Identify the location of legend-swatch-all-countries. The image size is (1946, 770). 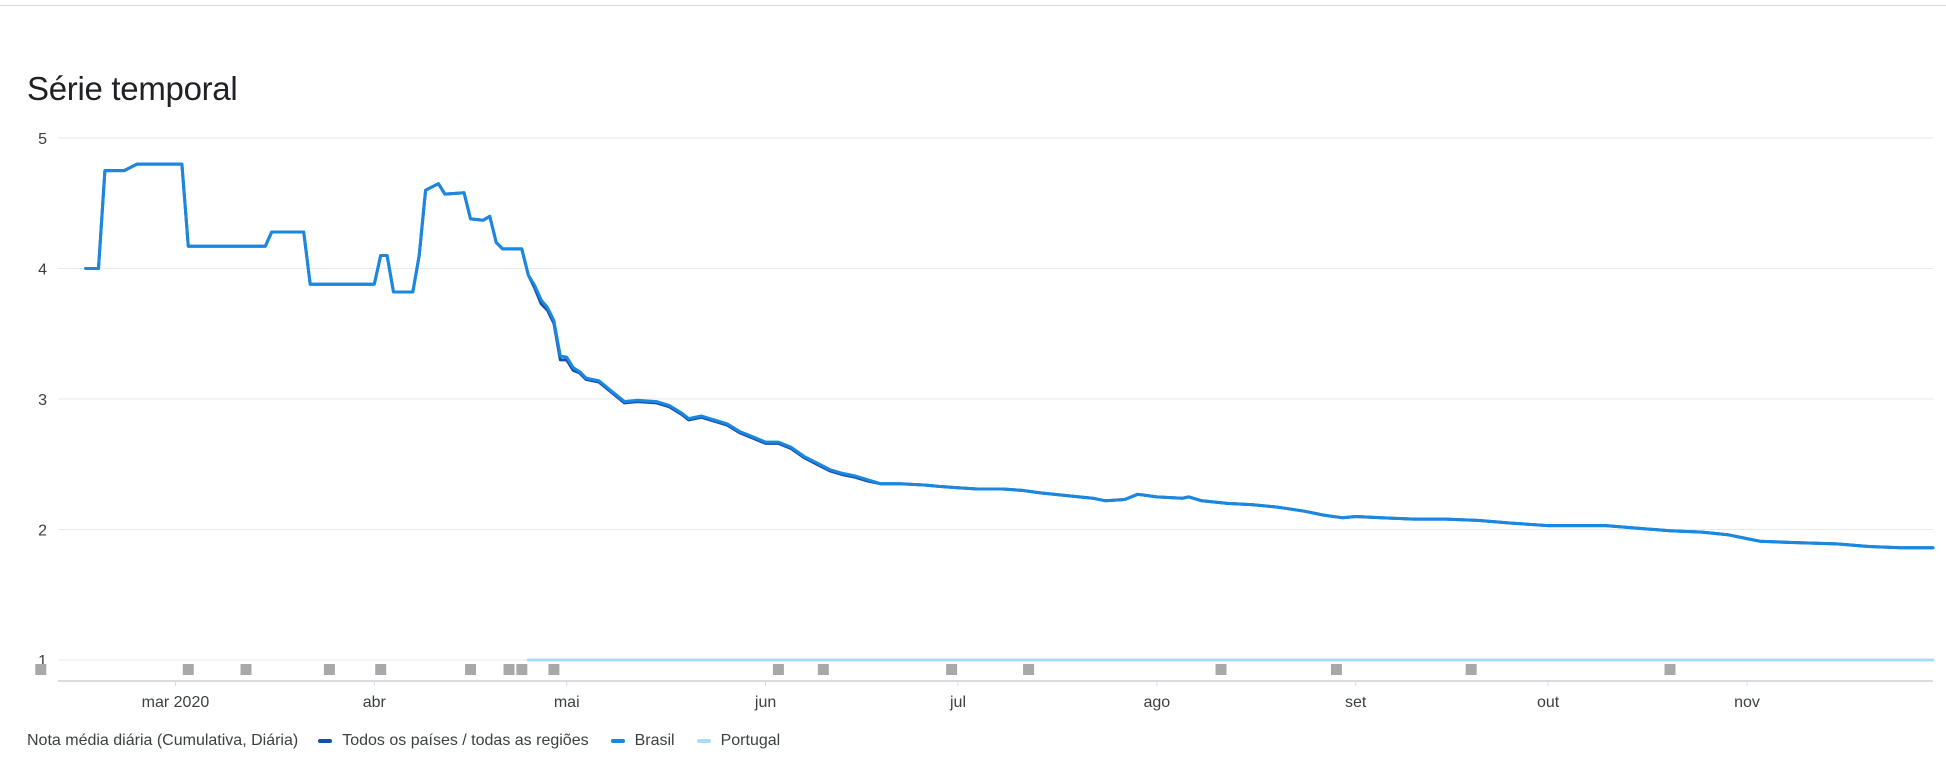
(325, 741).